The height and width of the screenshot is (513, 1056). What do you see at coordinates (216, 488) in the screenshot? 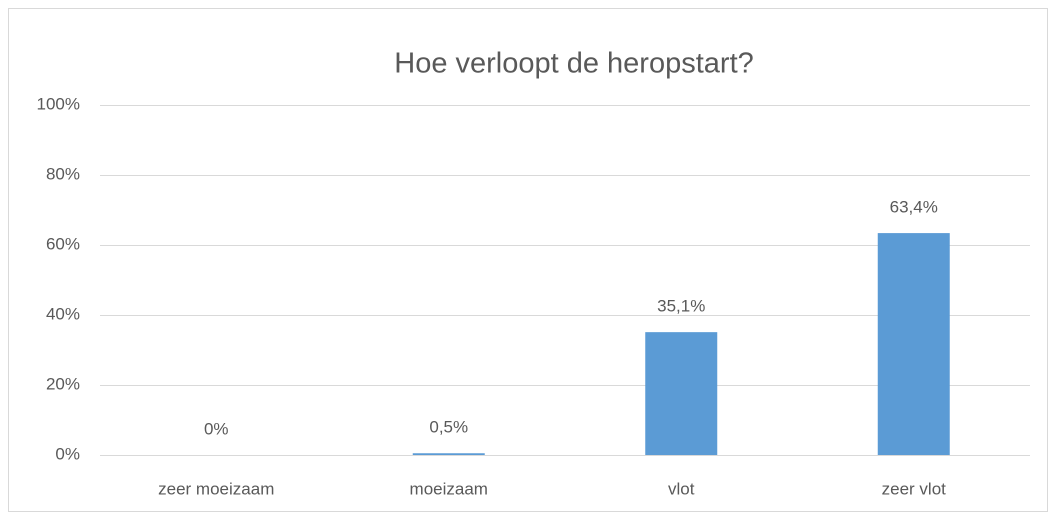
I see `x-tick-label: zeer moeizaam` at bounding box center [216, 488].